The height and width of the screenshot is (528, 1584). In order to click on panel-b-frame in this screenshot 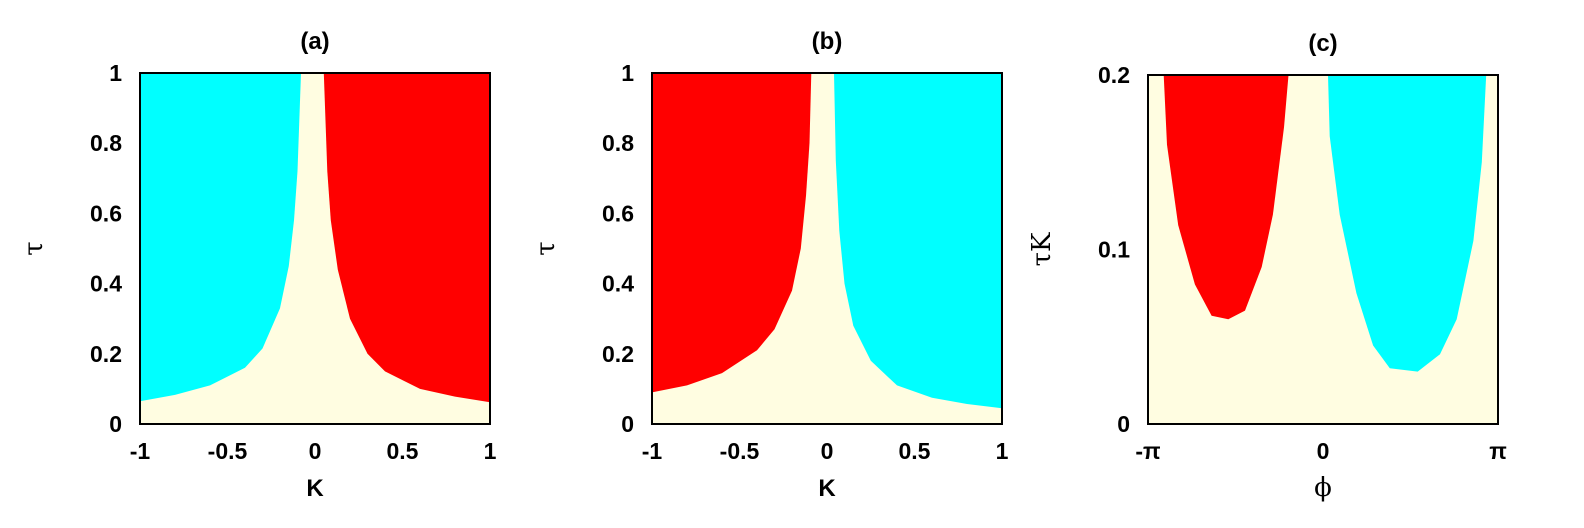, I will do `click(827, 248)`.